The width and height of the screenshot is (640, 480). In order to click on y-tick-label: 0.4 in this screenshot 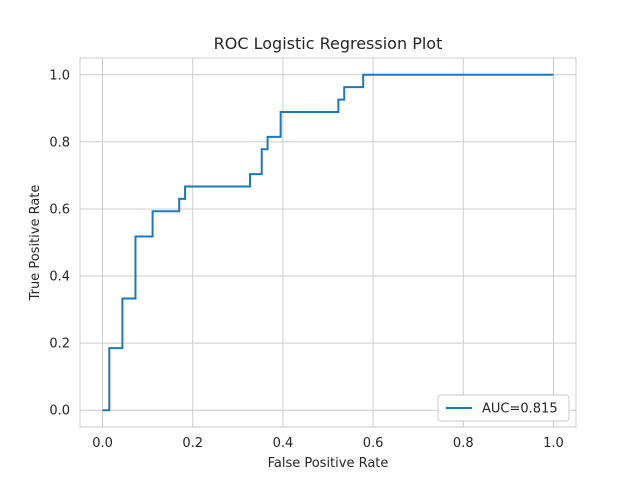, I will do `click(59, 277)`.